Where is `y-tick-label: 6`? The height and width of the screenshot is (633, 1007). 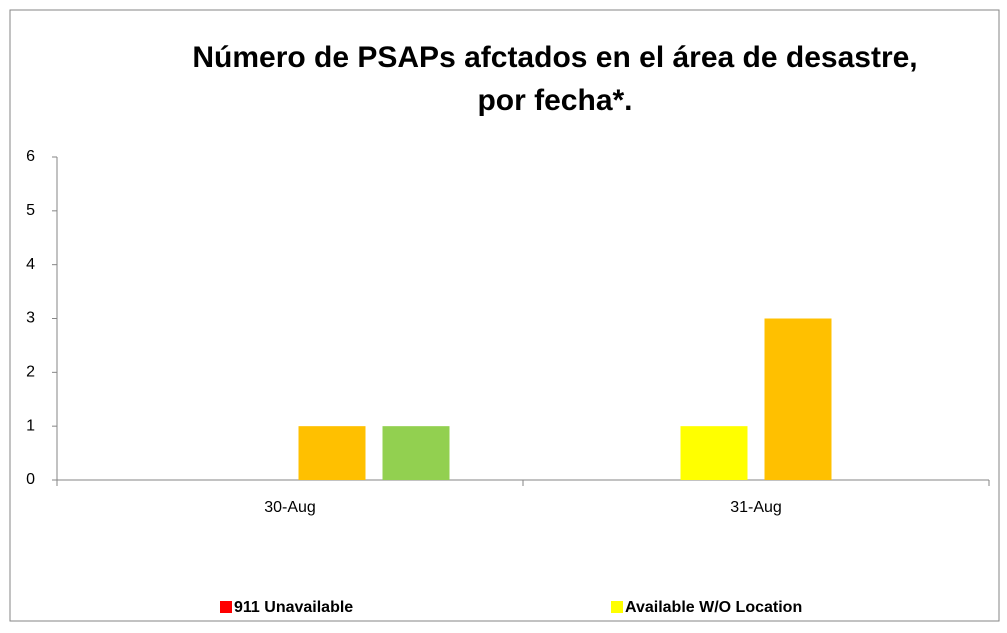 y-tick-label: 6 is located at coordinates (30, 156).